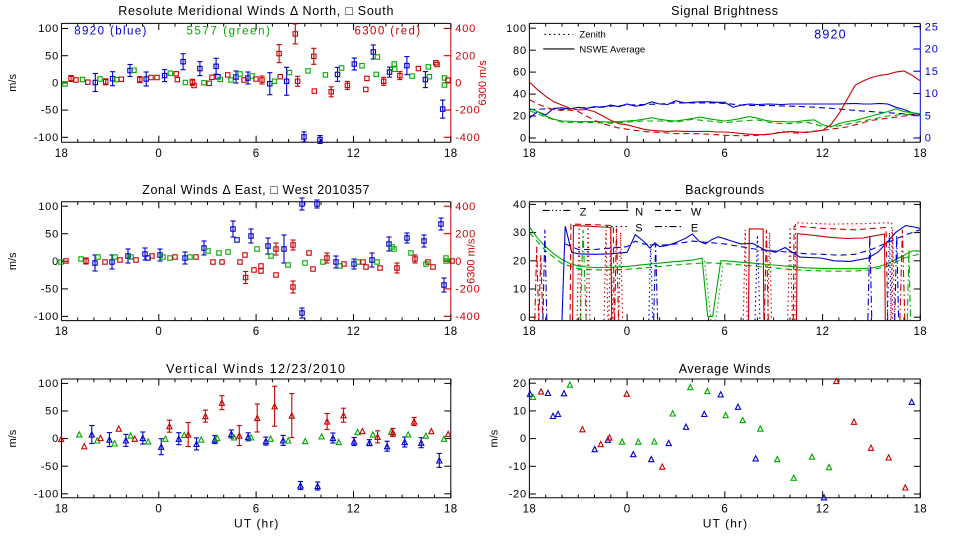 The width and height of the screenshot is (960, 545). What do you see at coordinates (518, 495) in the screenshot?
I see `svg-text: -20` at bounding box center [518, 495].